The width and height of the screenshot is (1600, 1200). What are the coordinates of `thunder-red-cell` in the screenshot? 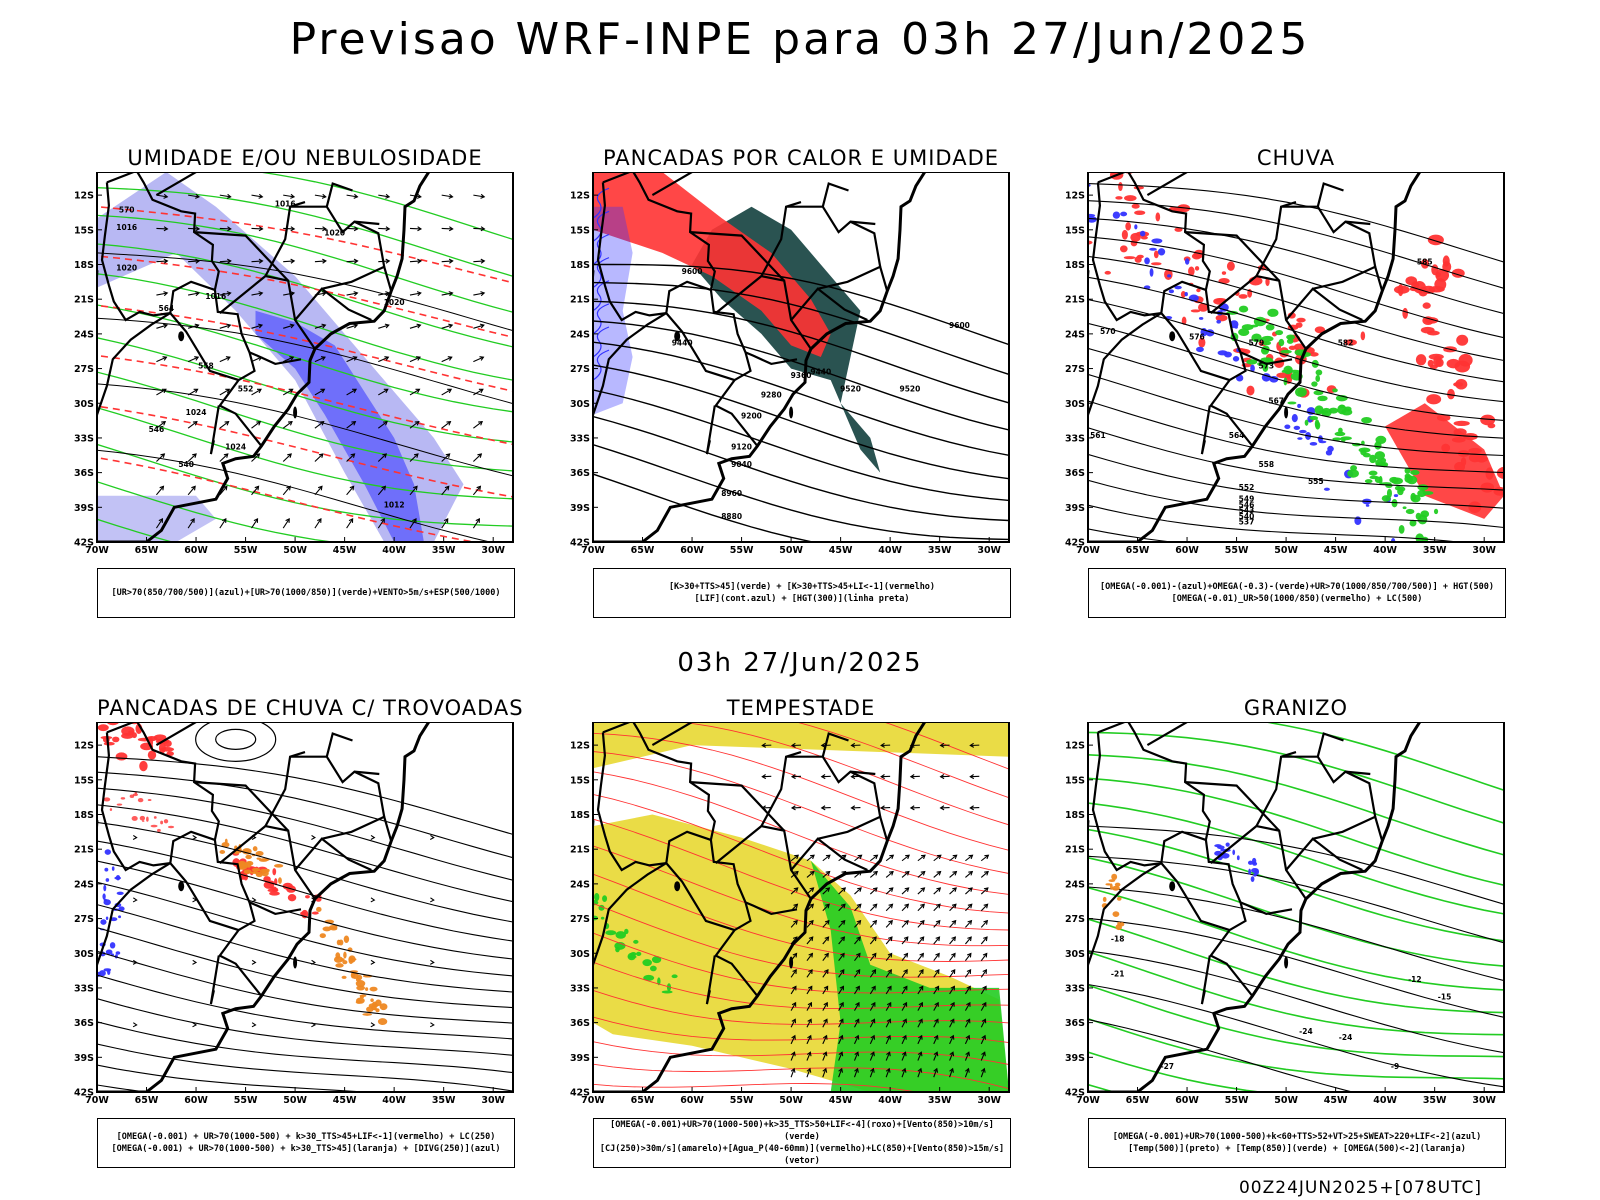 It's located at (273, 890).